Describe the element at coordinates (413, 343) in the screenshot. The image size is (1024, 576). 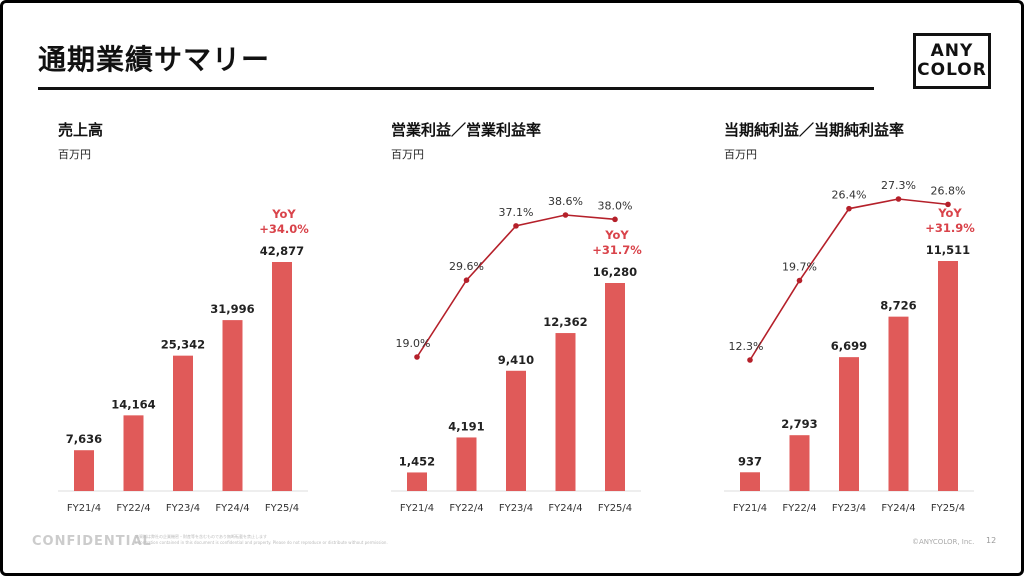
I see `rate-value-label: 19.0%` at that location.